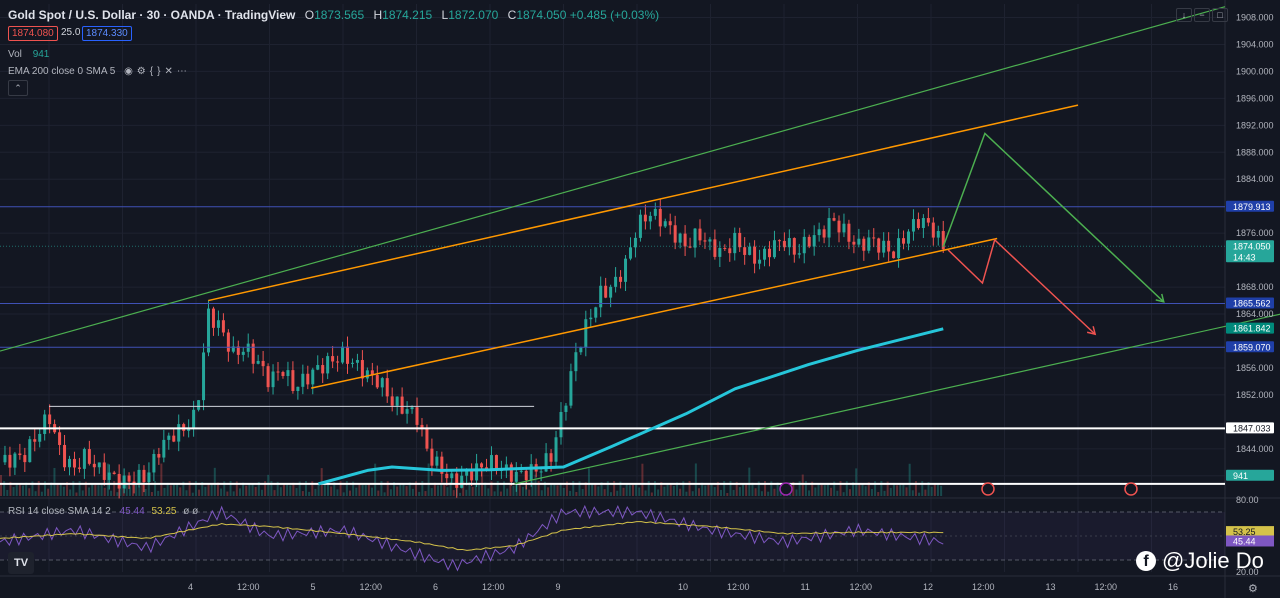 The image size is (1280, 598). Describe the element at coordinates (183, 71) in the screenshot. I see `more-icon: ⋯` at that location.